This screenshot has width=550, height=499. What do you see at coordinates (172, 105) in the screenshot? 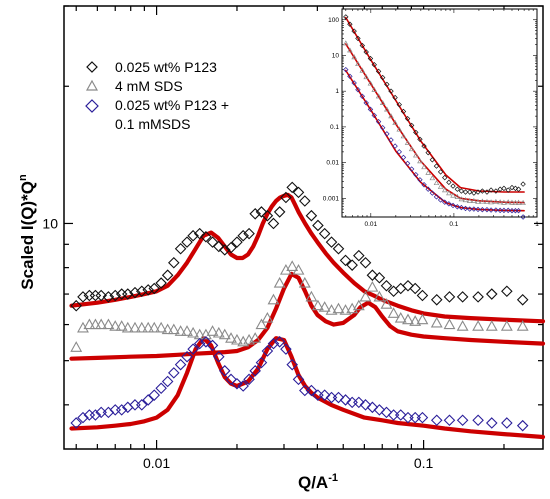
I see `legend-label: 0.025 wt% P123 +` at bounding box center [172, 105].